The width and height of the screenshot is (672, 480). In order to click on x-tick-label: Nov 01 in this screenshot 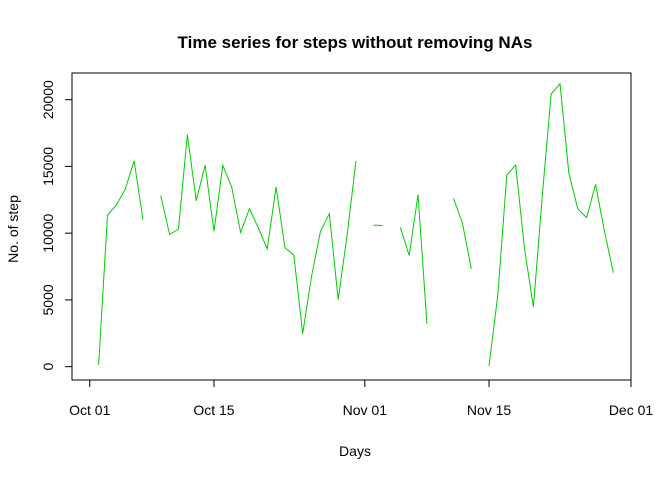, I will do `click(365, 410)`.